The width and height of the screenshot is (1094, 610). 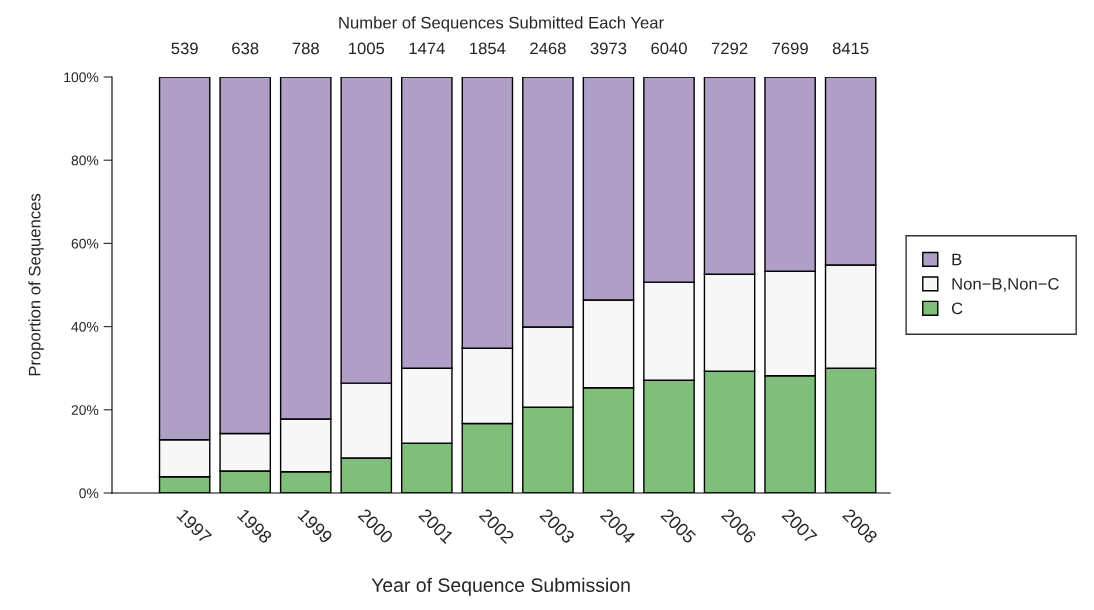 I want to click on legend-label: B, so click(x=957, y=259).